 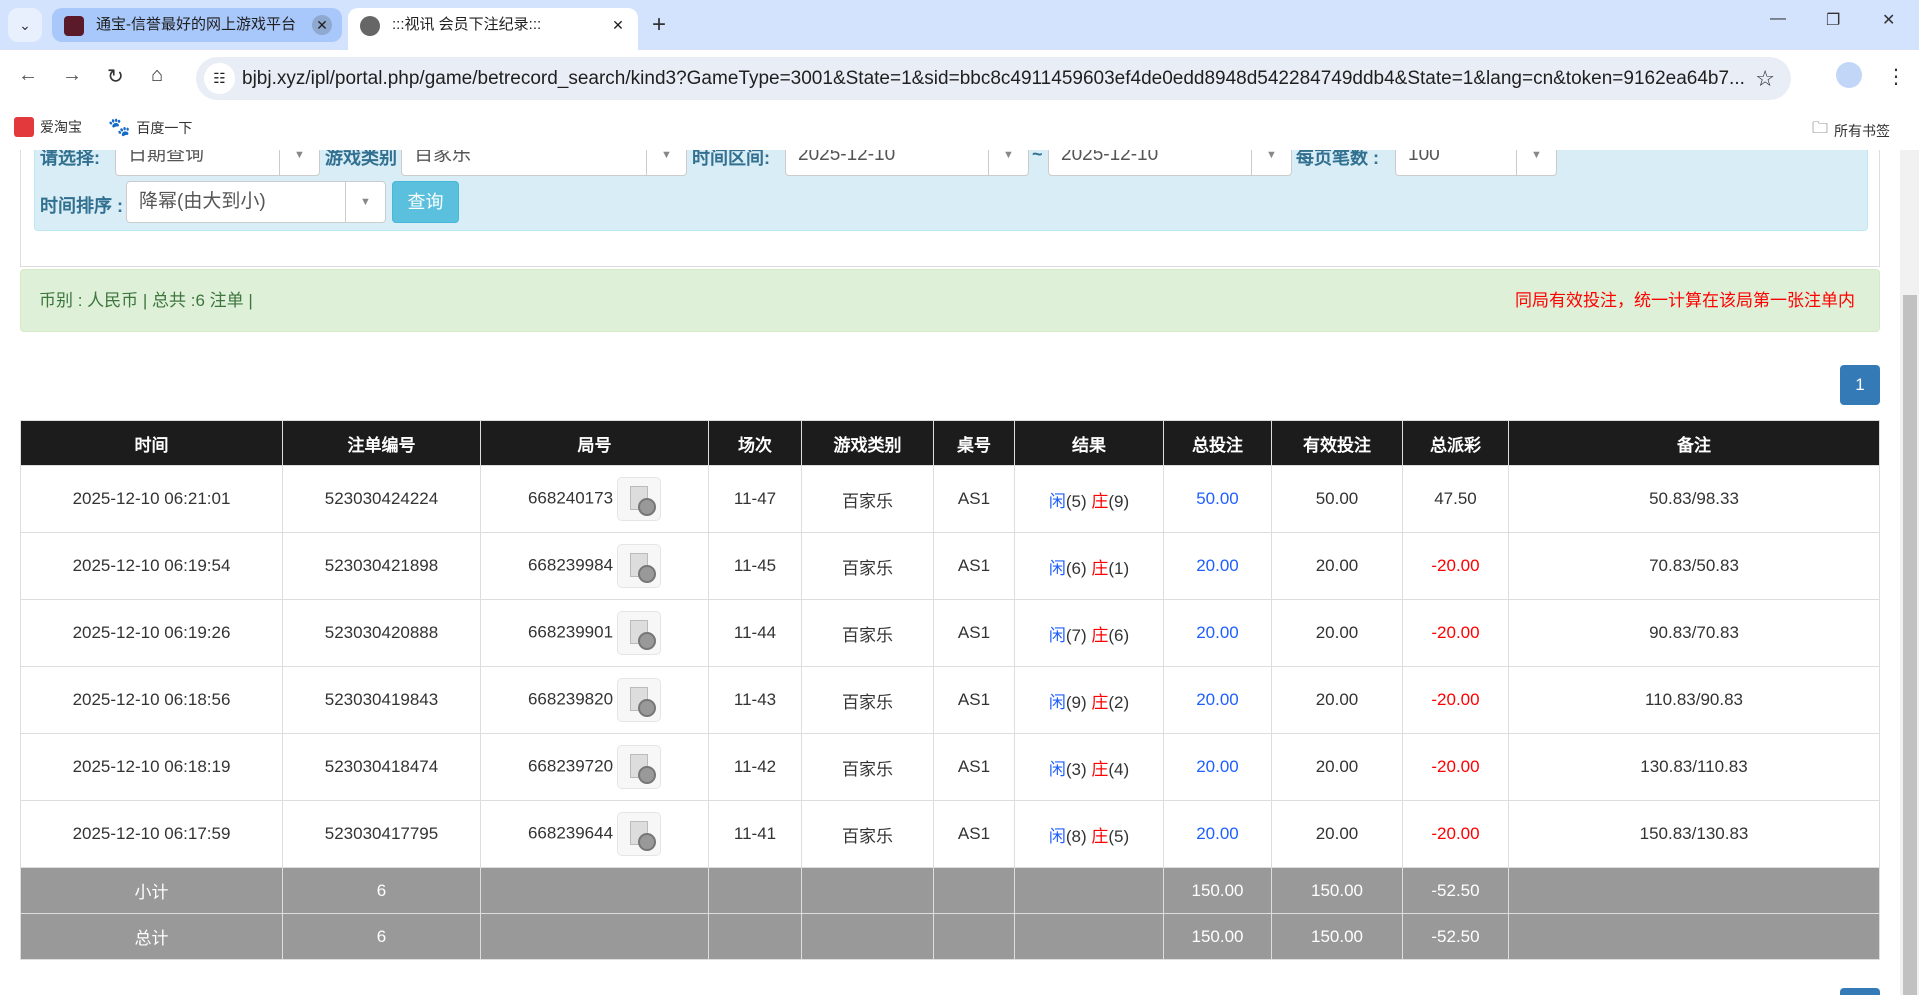 What do you see at coordinates (544, 163) in the screenshot?
I see `game-type-select: 百家乐 ▼` at bounding box center [544, 163].